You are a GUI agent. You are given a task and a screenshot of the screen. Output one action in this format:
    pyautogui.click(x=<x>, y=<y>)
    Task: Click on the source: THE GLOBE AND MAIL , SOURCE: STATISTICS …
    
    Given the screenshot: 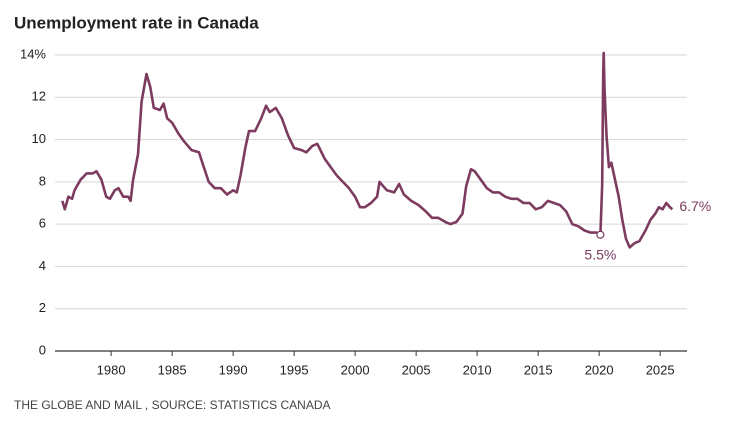 What is the action you would take?
    pyautogui.click(x=172, y=405)
    